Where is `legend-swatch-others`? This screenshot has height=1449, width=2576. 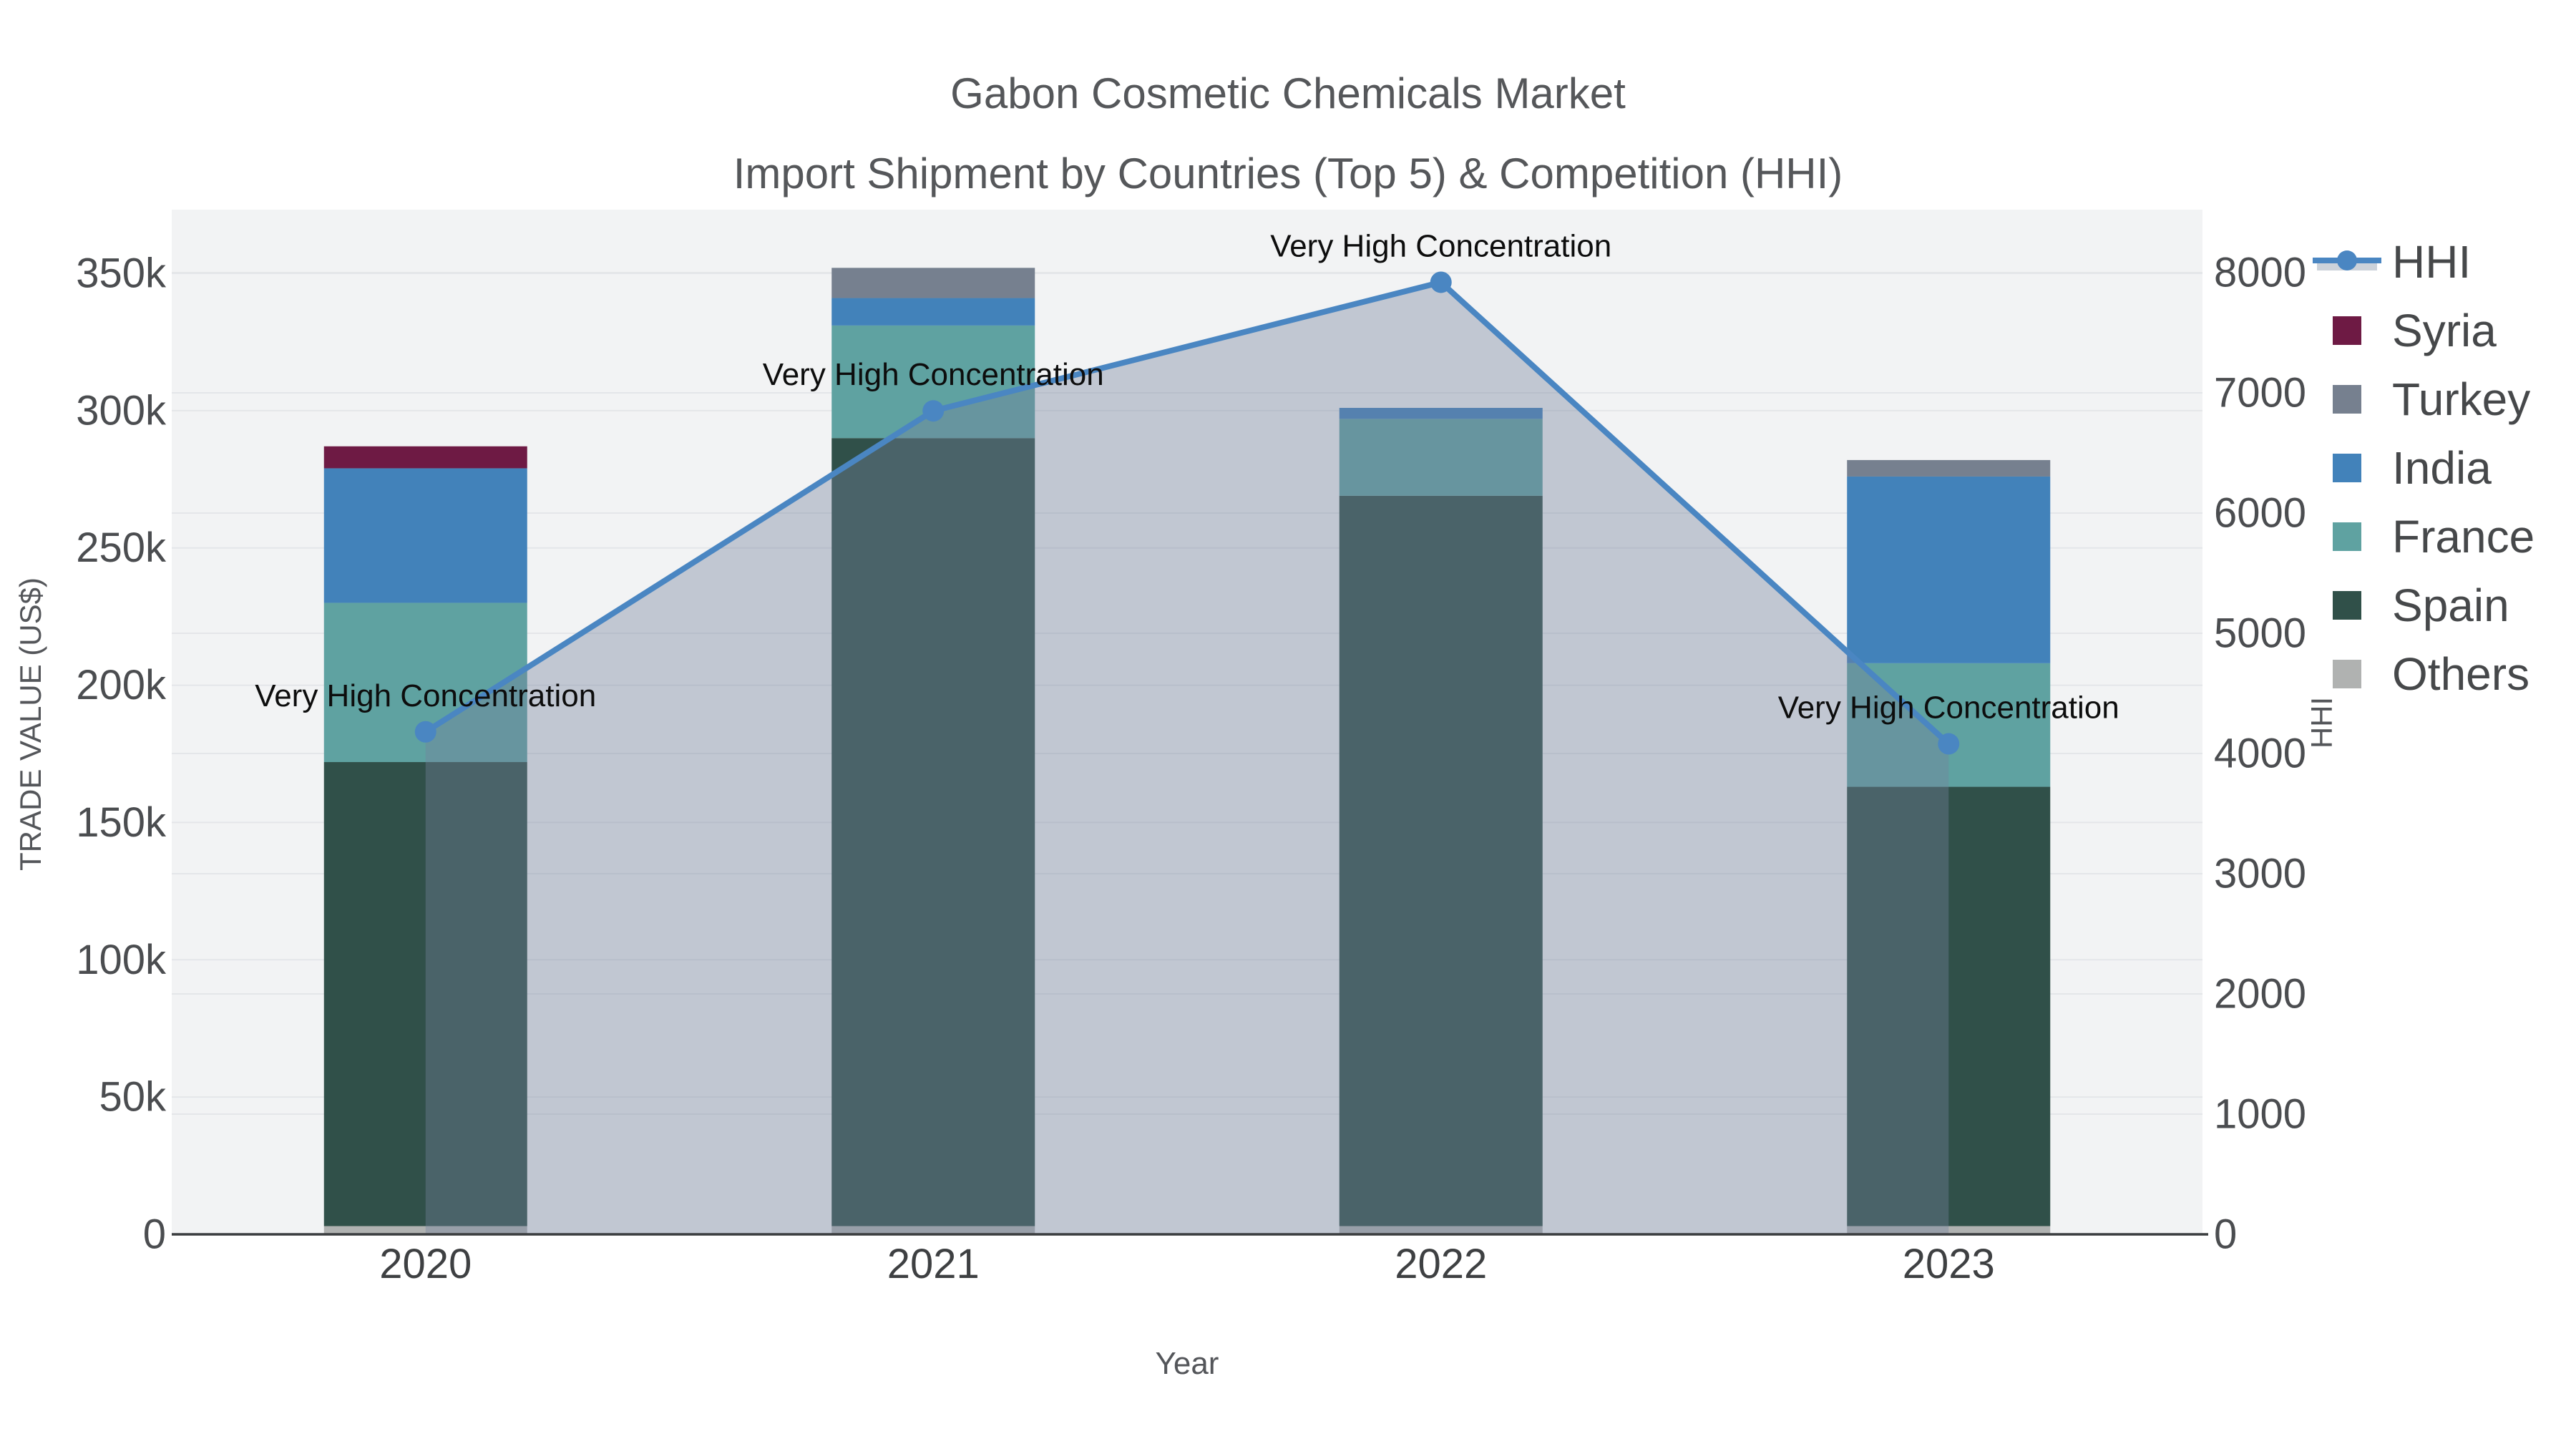
legend-swatch-others is located at coordinates (2347, 674).